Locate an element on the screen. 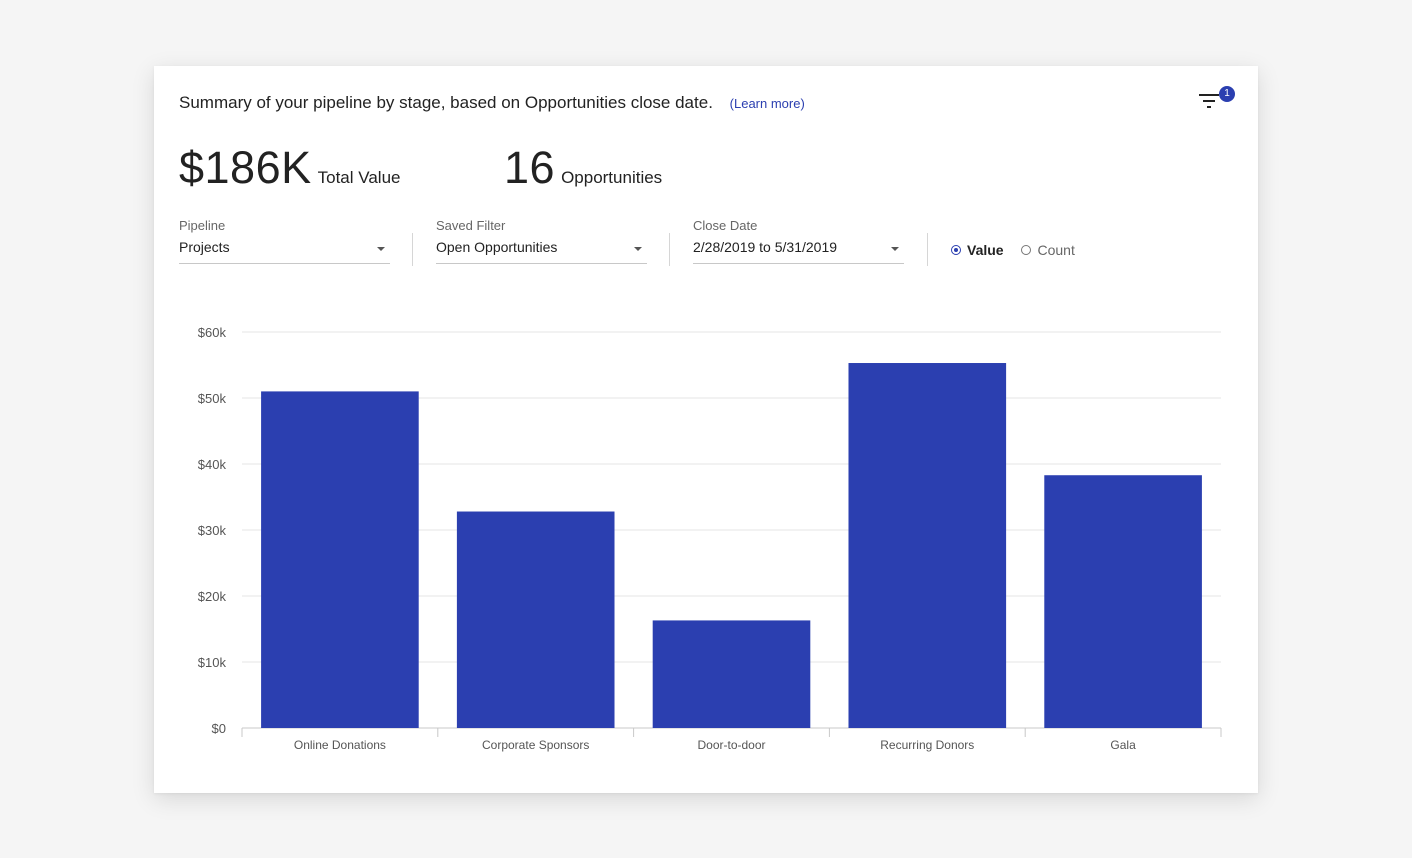  bar-door-to-door is located at coordinates (731, 674).